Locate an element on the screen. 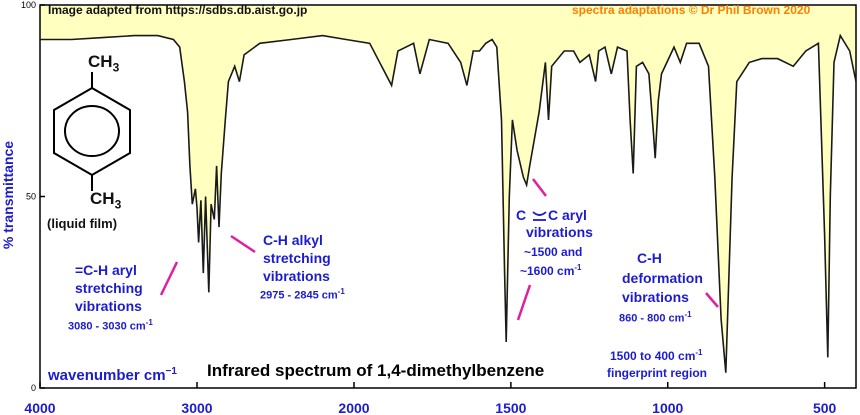 The image size is (860, 415). ch-deformation-line2: deformation is located at coordinates (662, 278).